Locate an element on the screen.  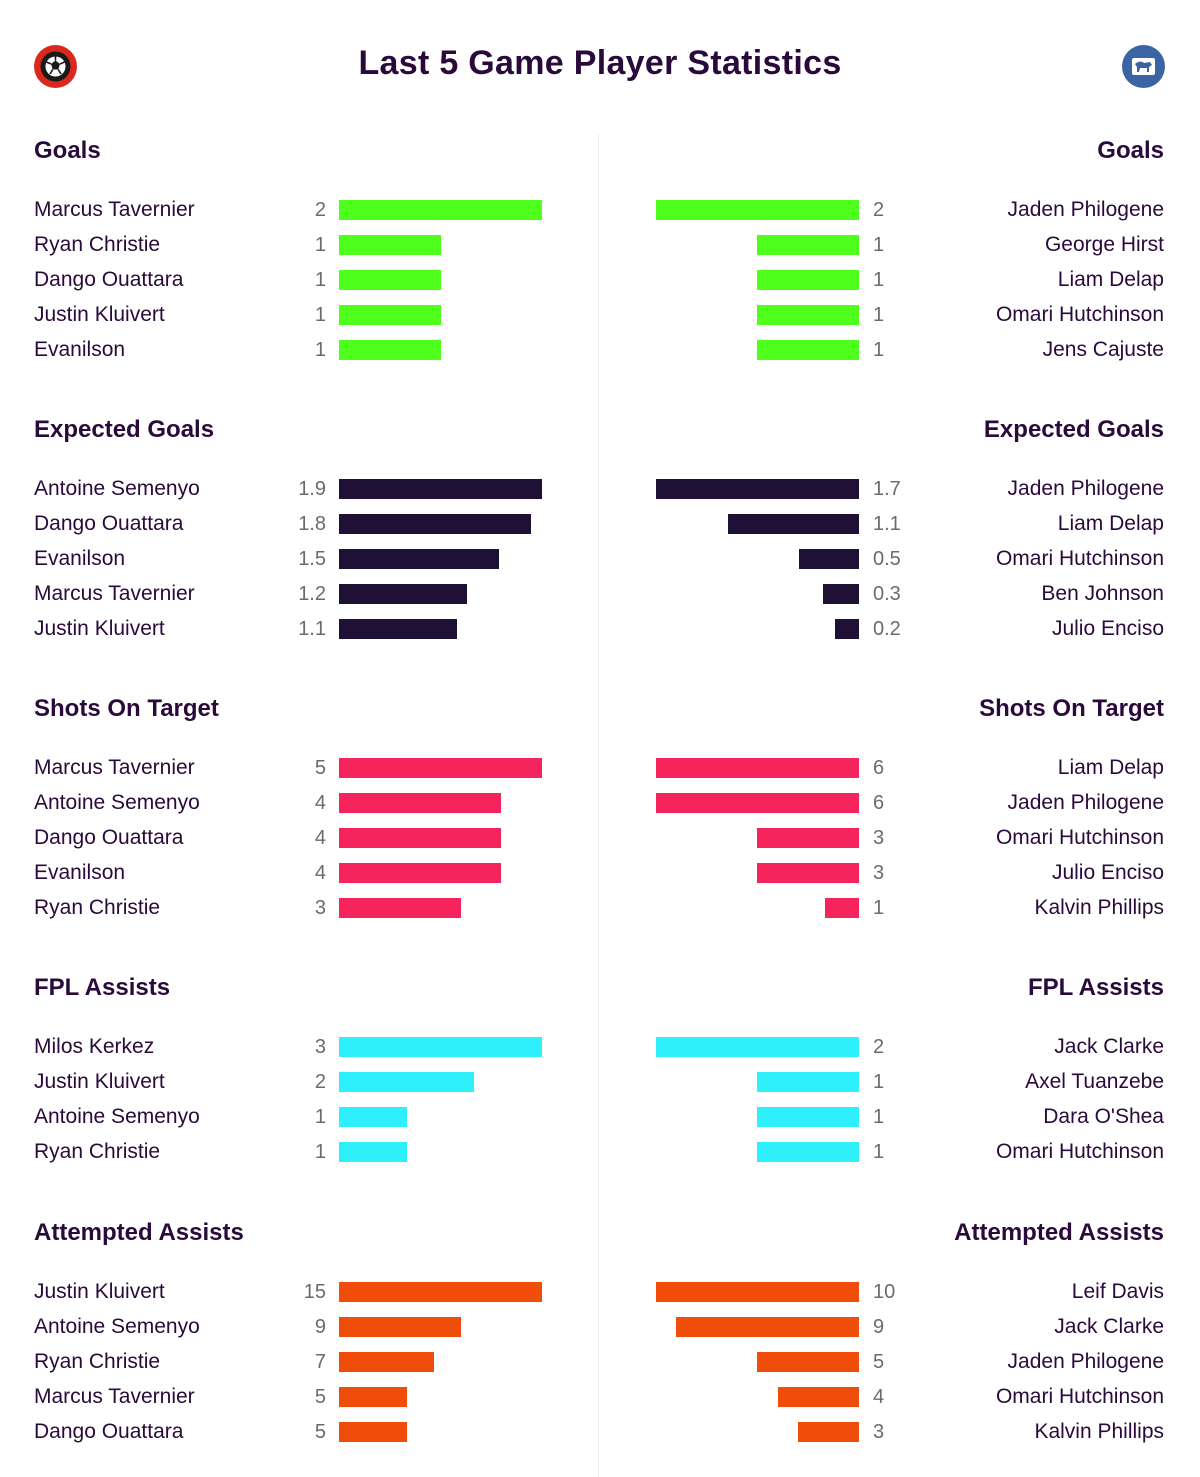
left-shots-on-target-title: Shots On Target is located at coordinates (126, 708).